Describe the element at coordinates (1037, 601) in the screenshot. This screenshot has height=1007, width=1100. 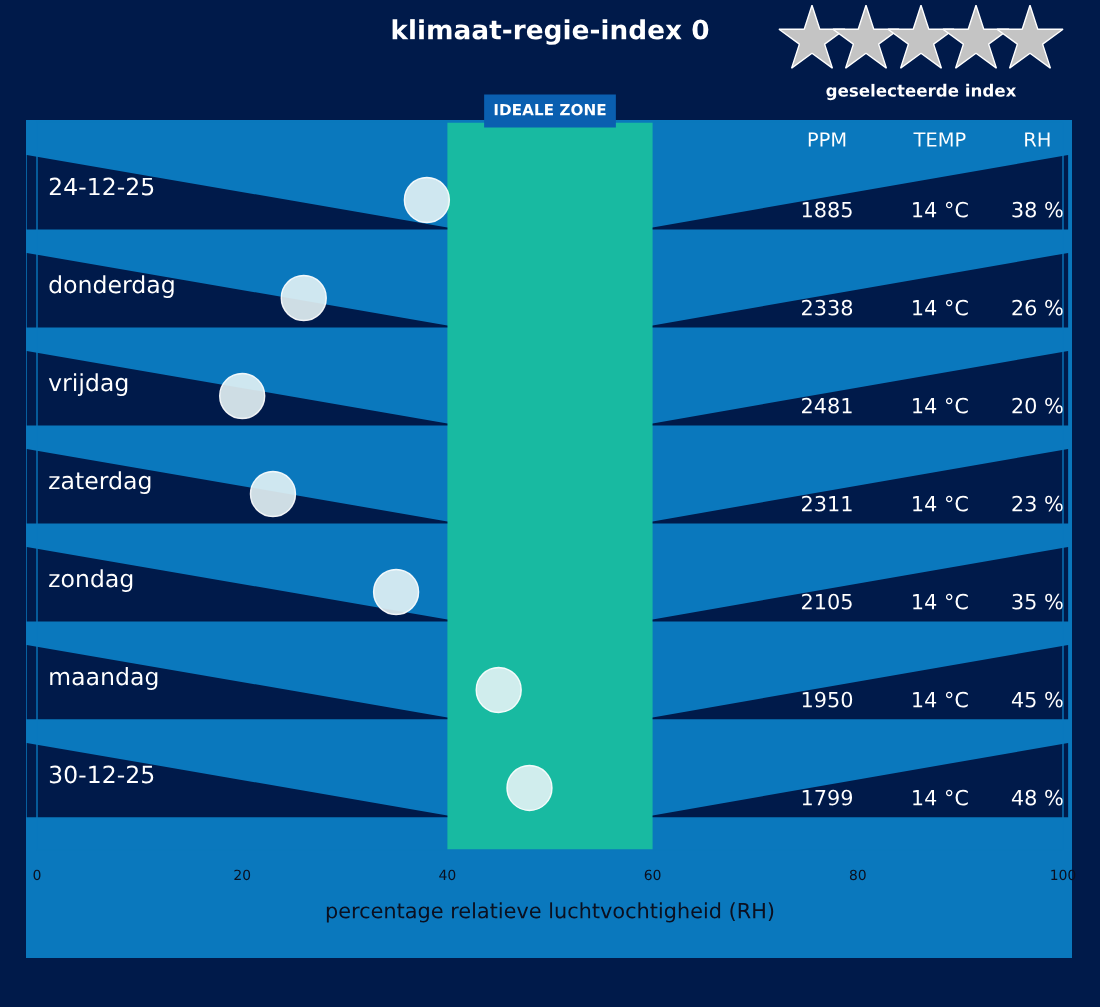
I see `annotation: 35 %` at that location.